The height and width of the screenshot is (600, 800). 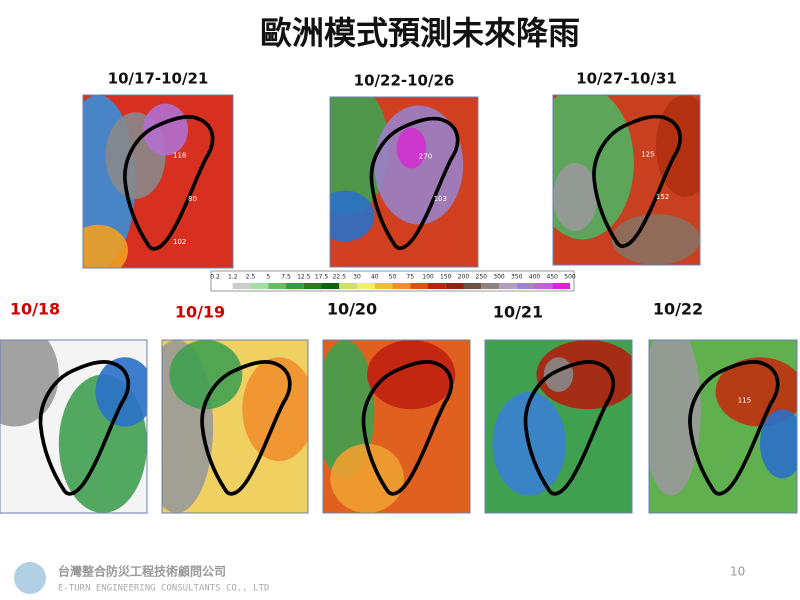 What do you see at coordinates (428, 277) in the screenshot?
I see `colorbar-label: 100` at bounding box center [428, 277].